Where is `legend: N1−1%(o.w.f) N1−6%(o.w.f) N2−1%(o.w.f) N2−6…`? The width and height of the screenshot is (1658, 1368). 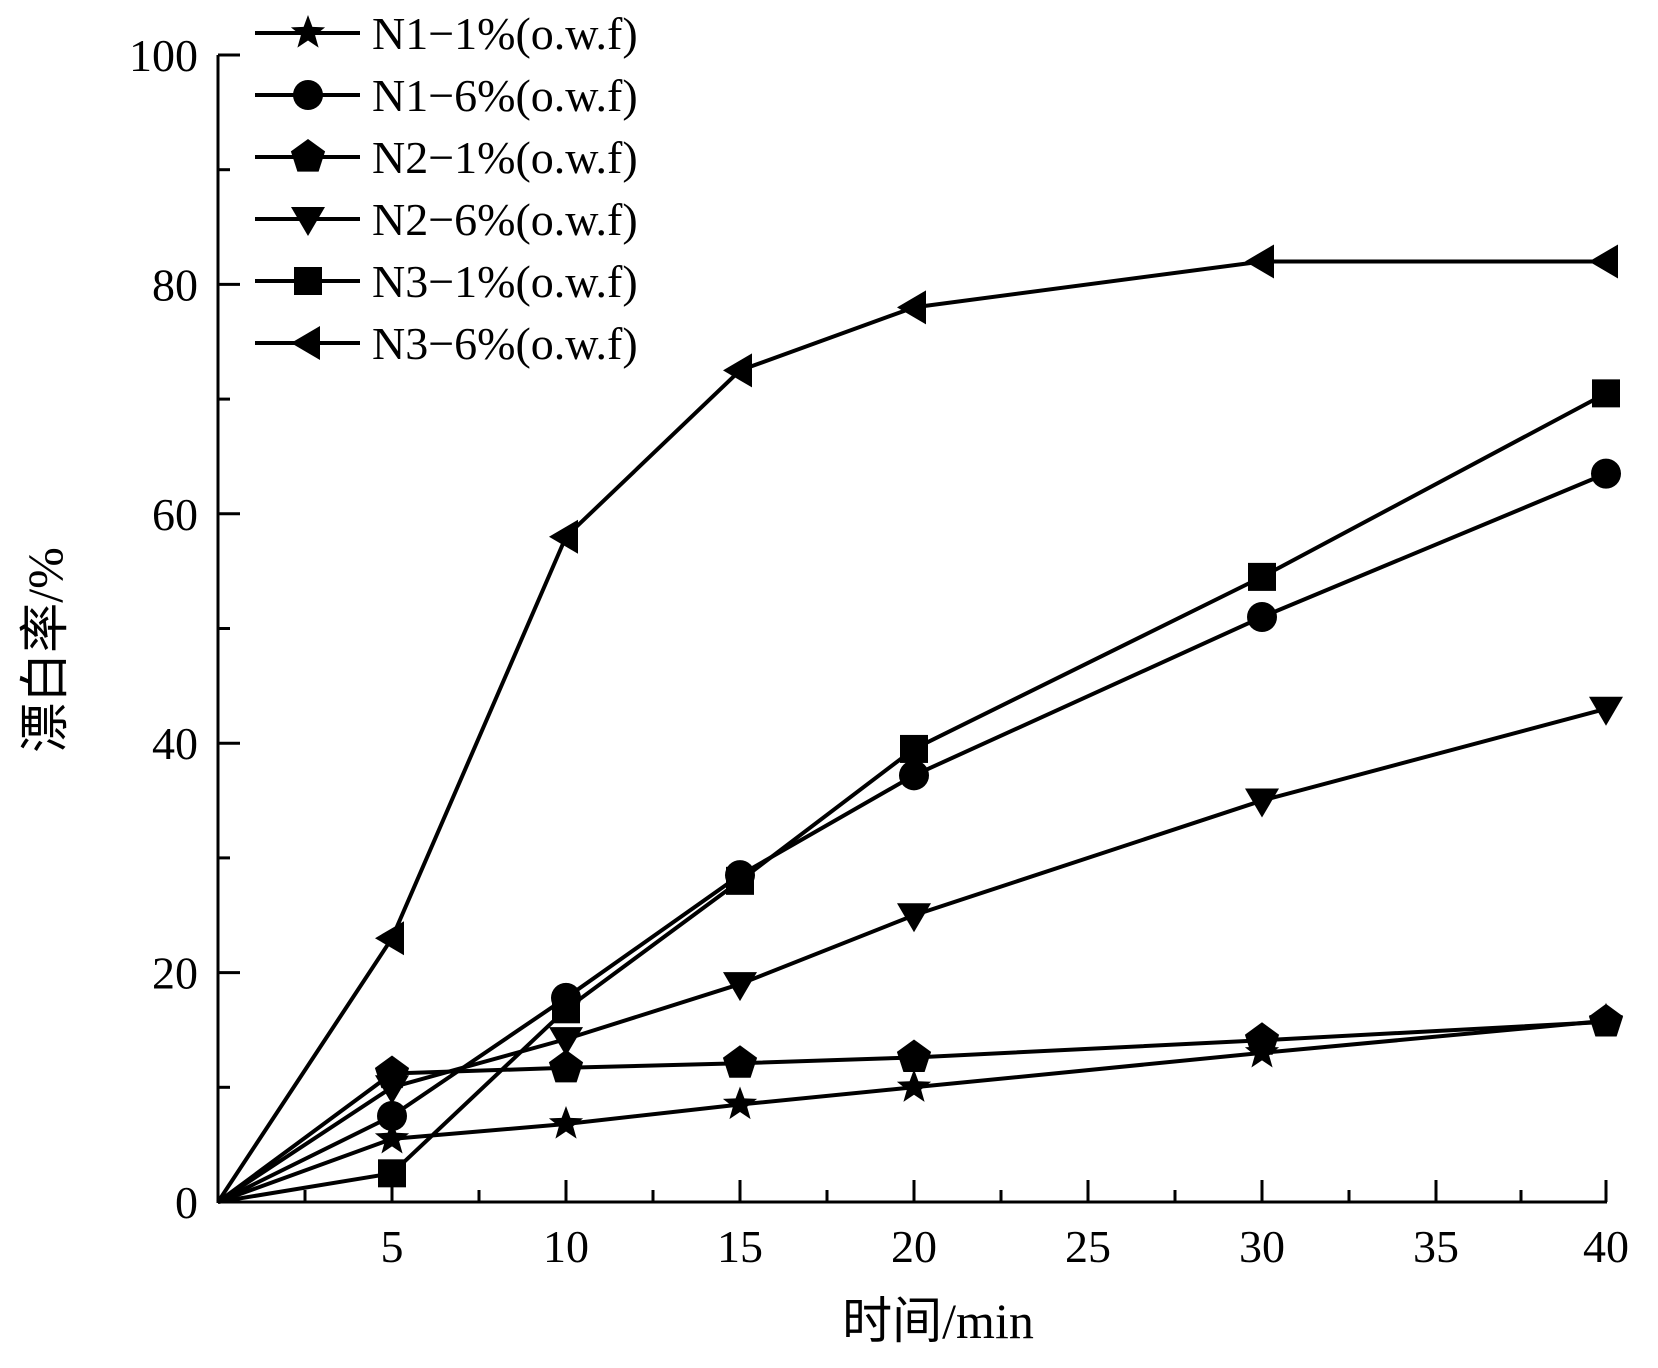 legend: N1−1%(o.w.f) N1−6%(o.w.f) N2−1%(o.w.f) N2−6… is located at coordinates (446, 188).